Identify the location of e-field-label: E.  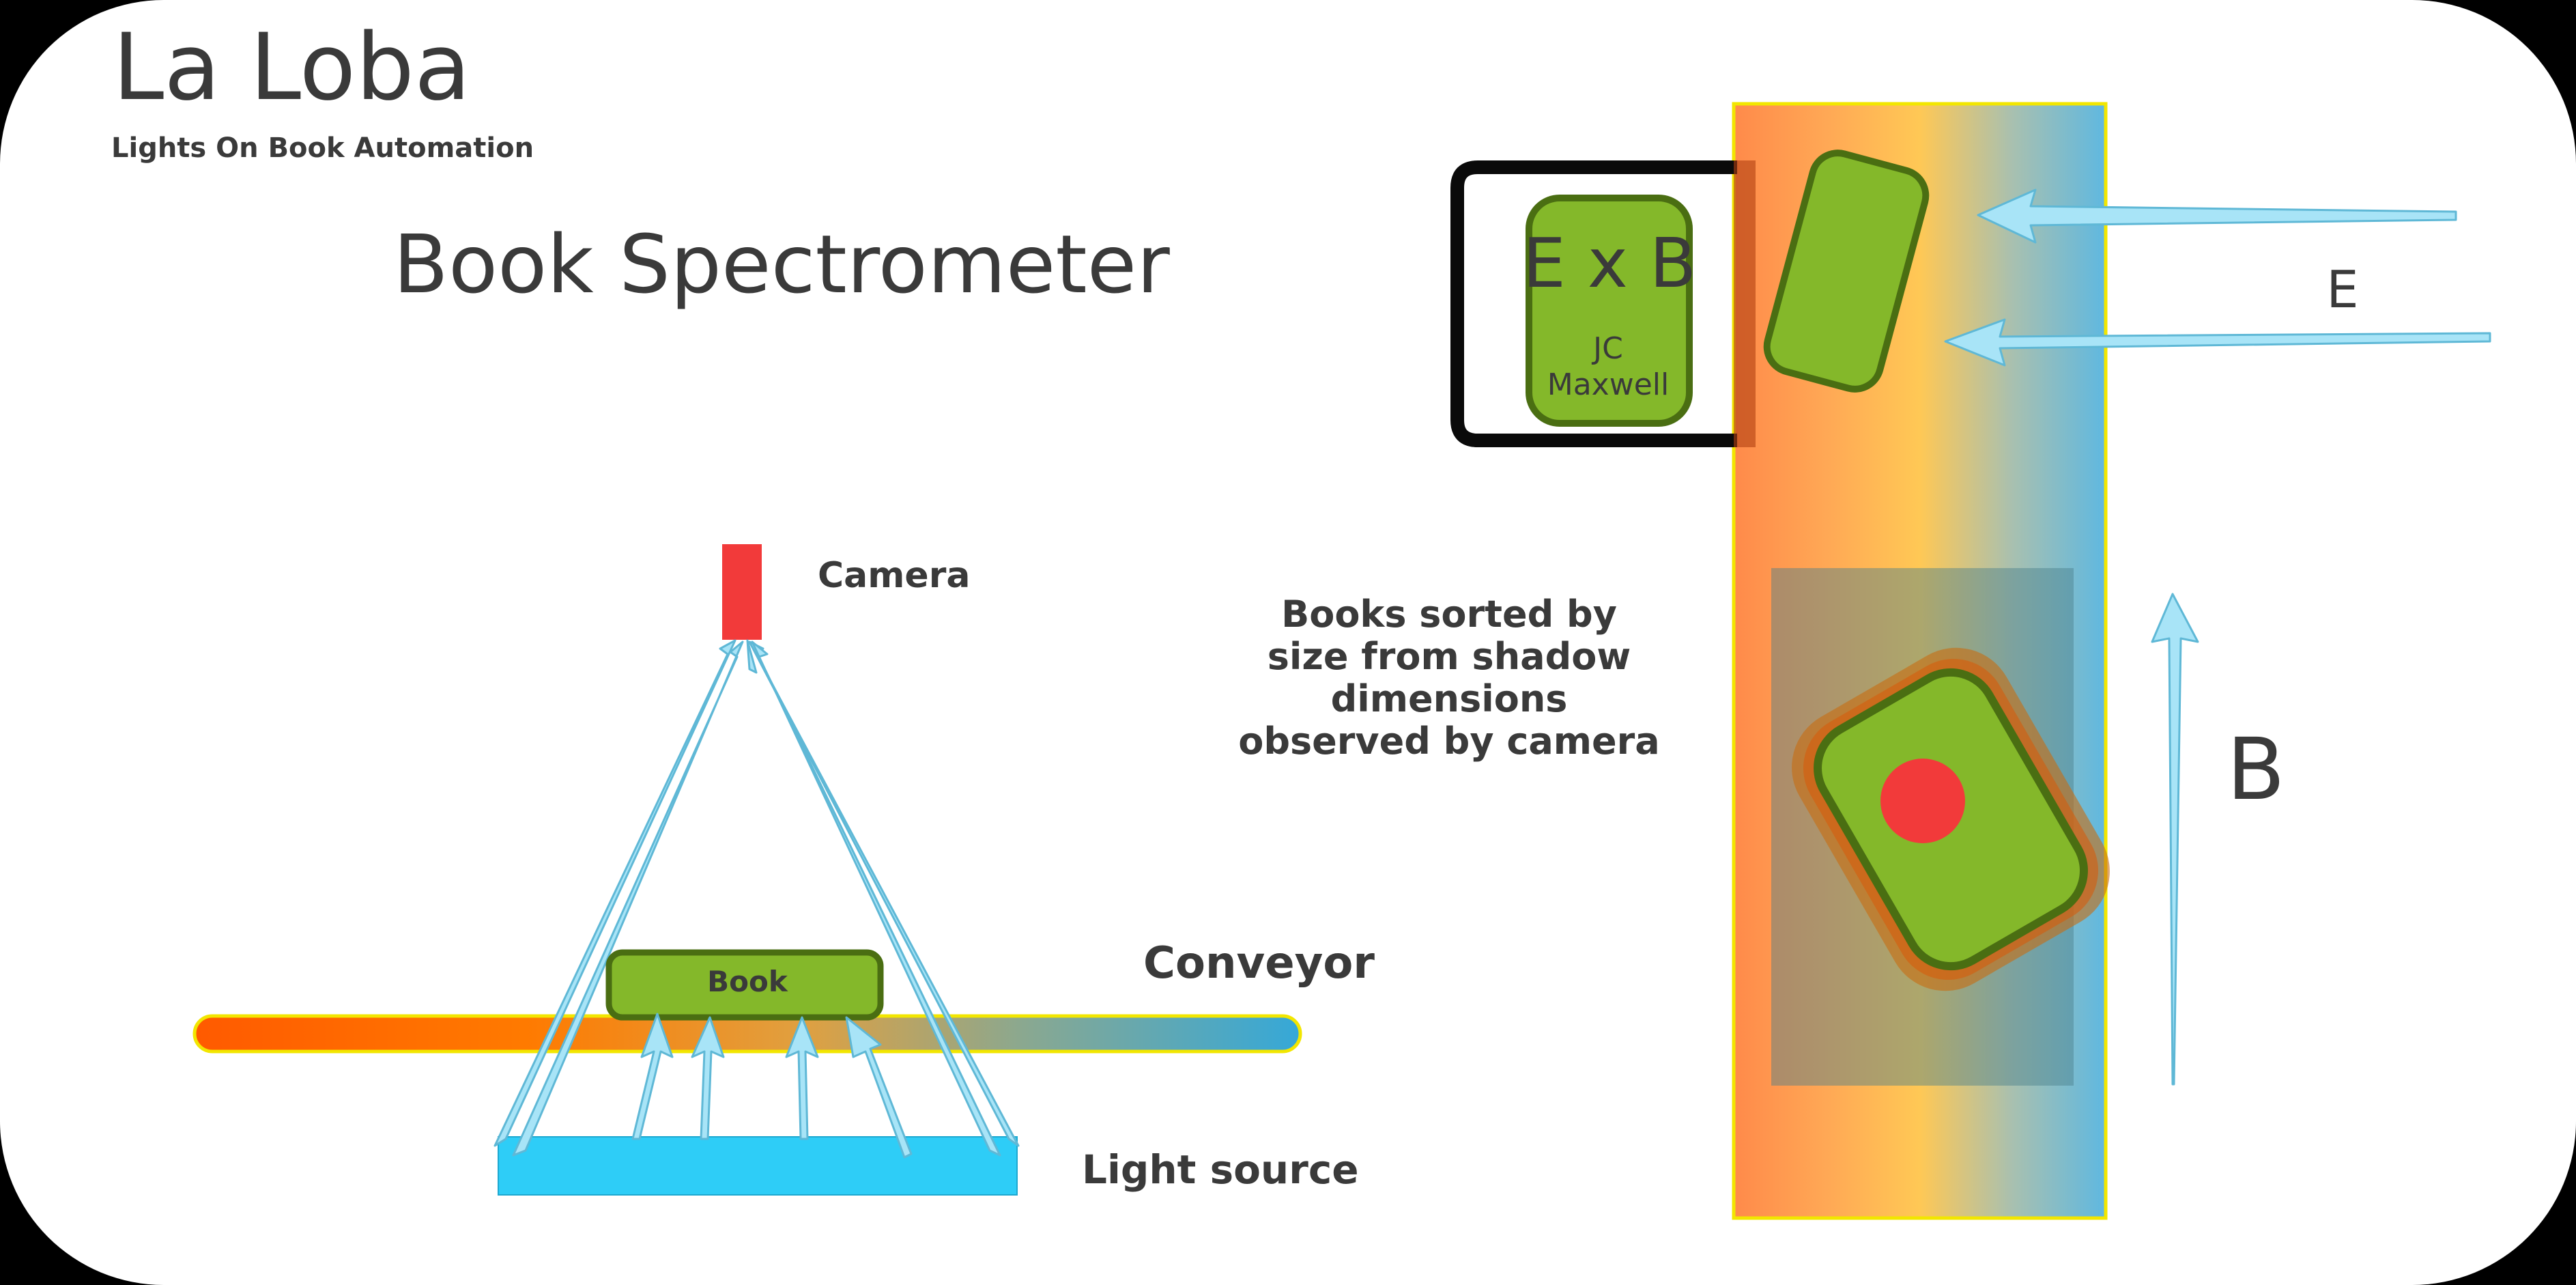
(2342, 289).